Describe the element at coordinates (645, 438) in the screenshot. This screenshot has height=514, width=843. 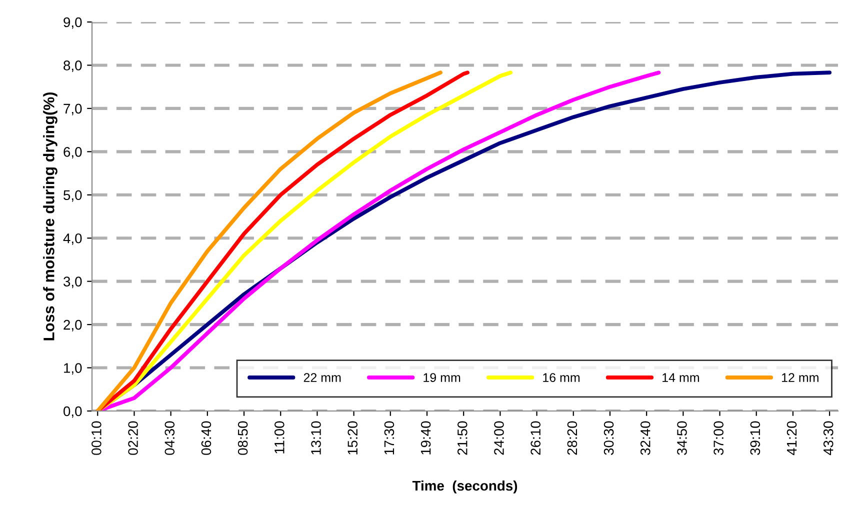
I see `x-tick-label: 32:40` at that location.